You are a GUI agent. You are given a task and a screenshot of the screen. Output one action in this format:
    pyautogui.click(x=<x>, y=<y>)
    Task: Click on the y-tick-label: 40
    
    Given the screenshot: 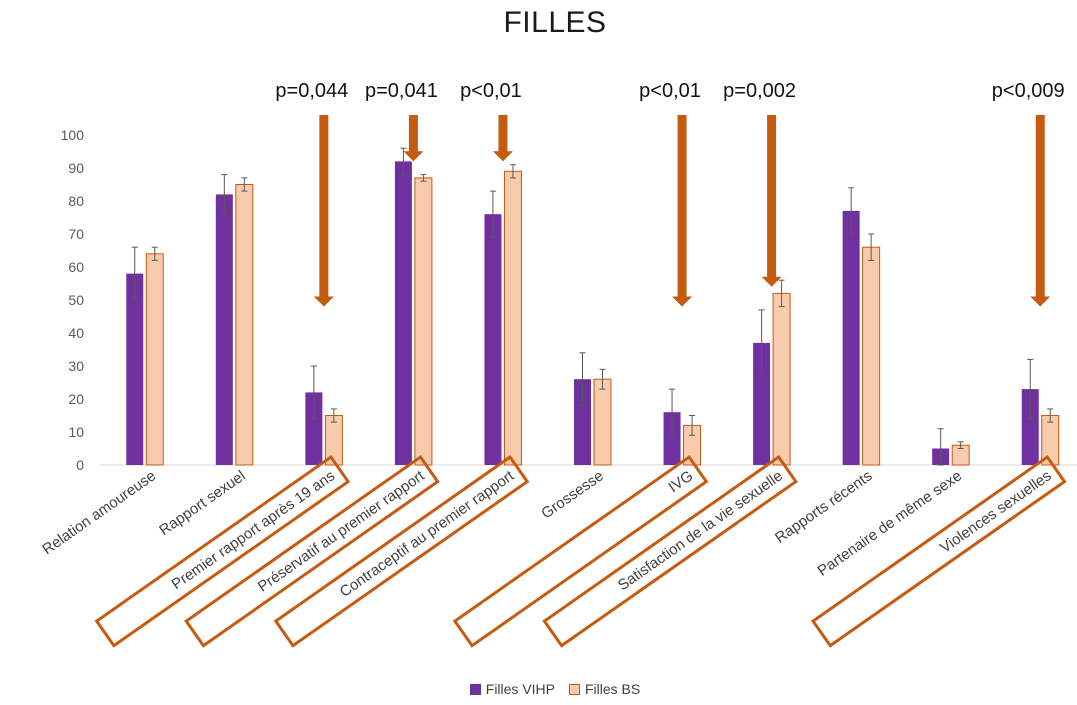 What is the action you would take?
    pyautogui.click(x=76, y=333)
    